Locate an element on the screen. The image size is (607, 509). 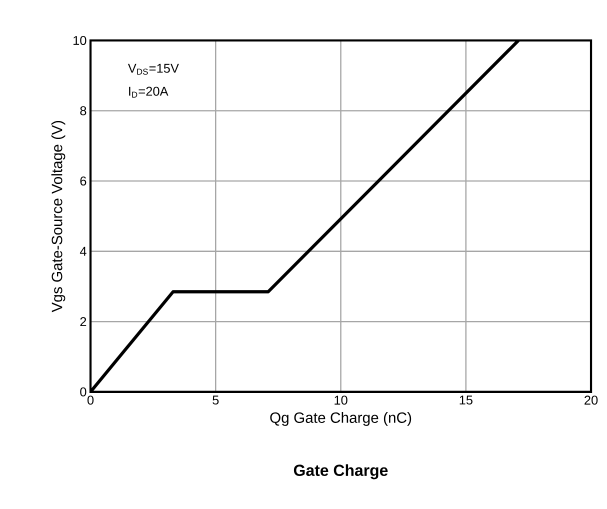
annotation: I$_{D}$=20A is located at coordinates (148, 92).